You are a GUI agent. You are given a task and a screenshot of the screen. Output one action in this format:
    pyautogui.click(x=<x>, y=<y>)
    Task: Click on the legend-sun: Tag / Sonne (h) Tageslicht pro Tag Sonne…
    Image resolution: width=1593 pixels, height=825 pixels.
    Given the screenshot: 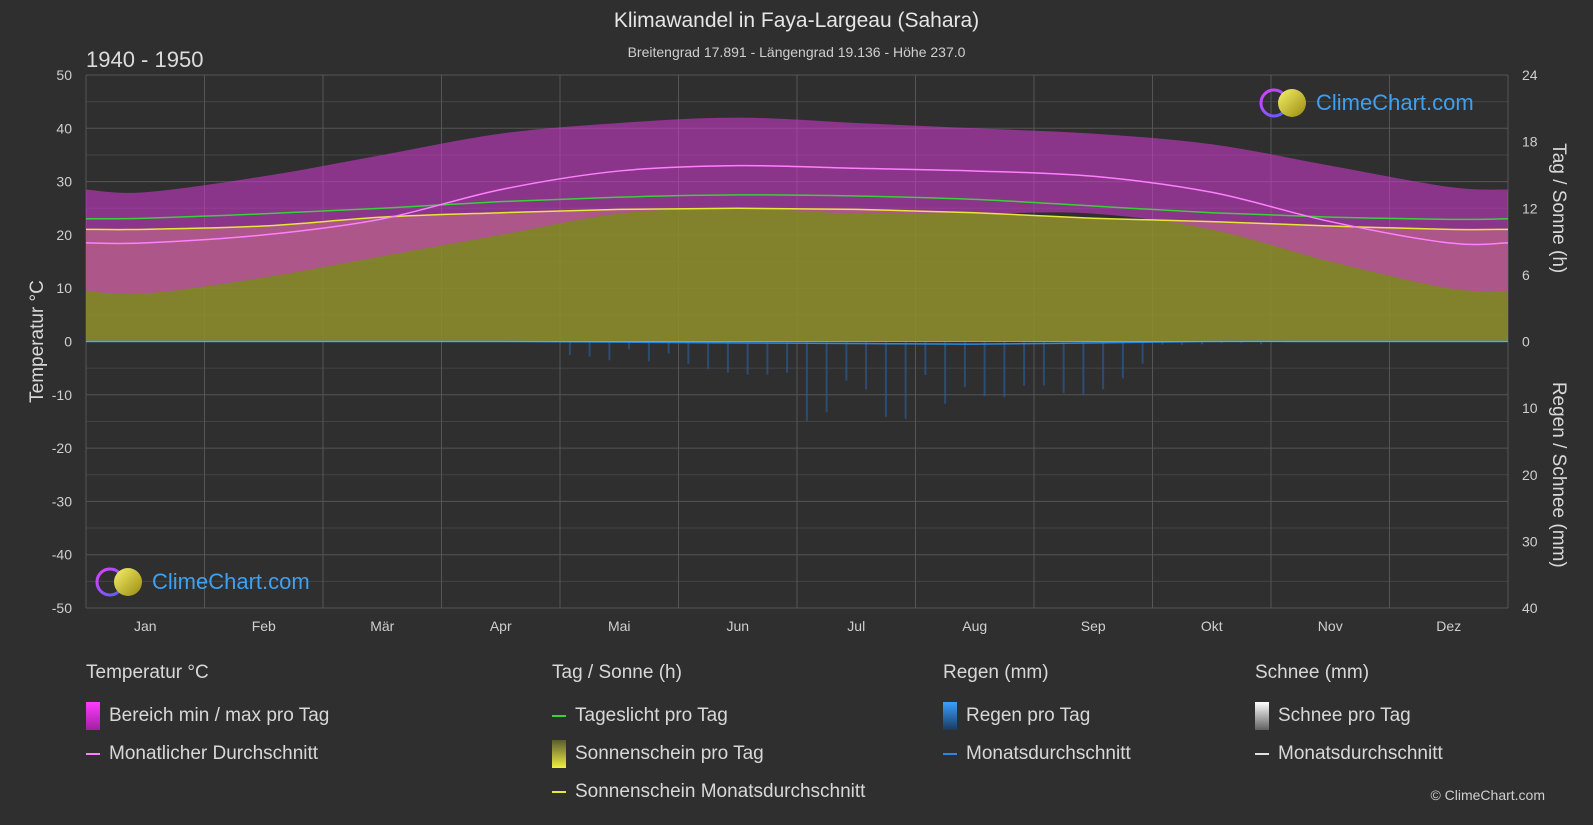 What is the action you would take?
    pyautogui.click(x=708, y=736)
    